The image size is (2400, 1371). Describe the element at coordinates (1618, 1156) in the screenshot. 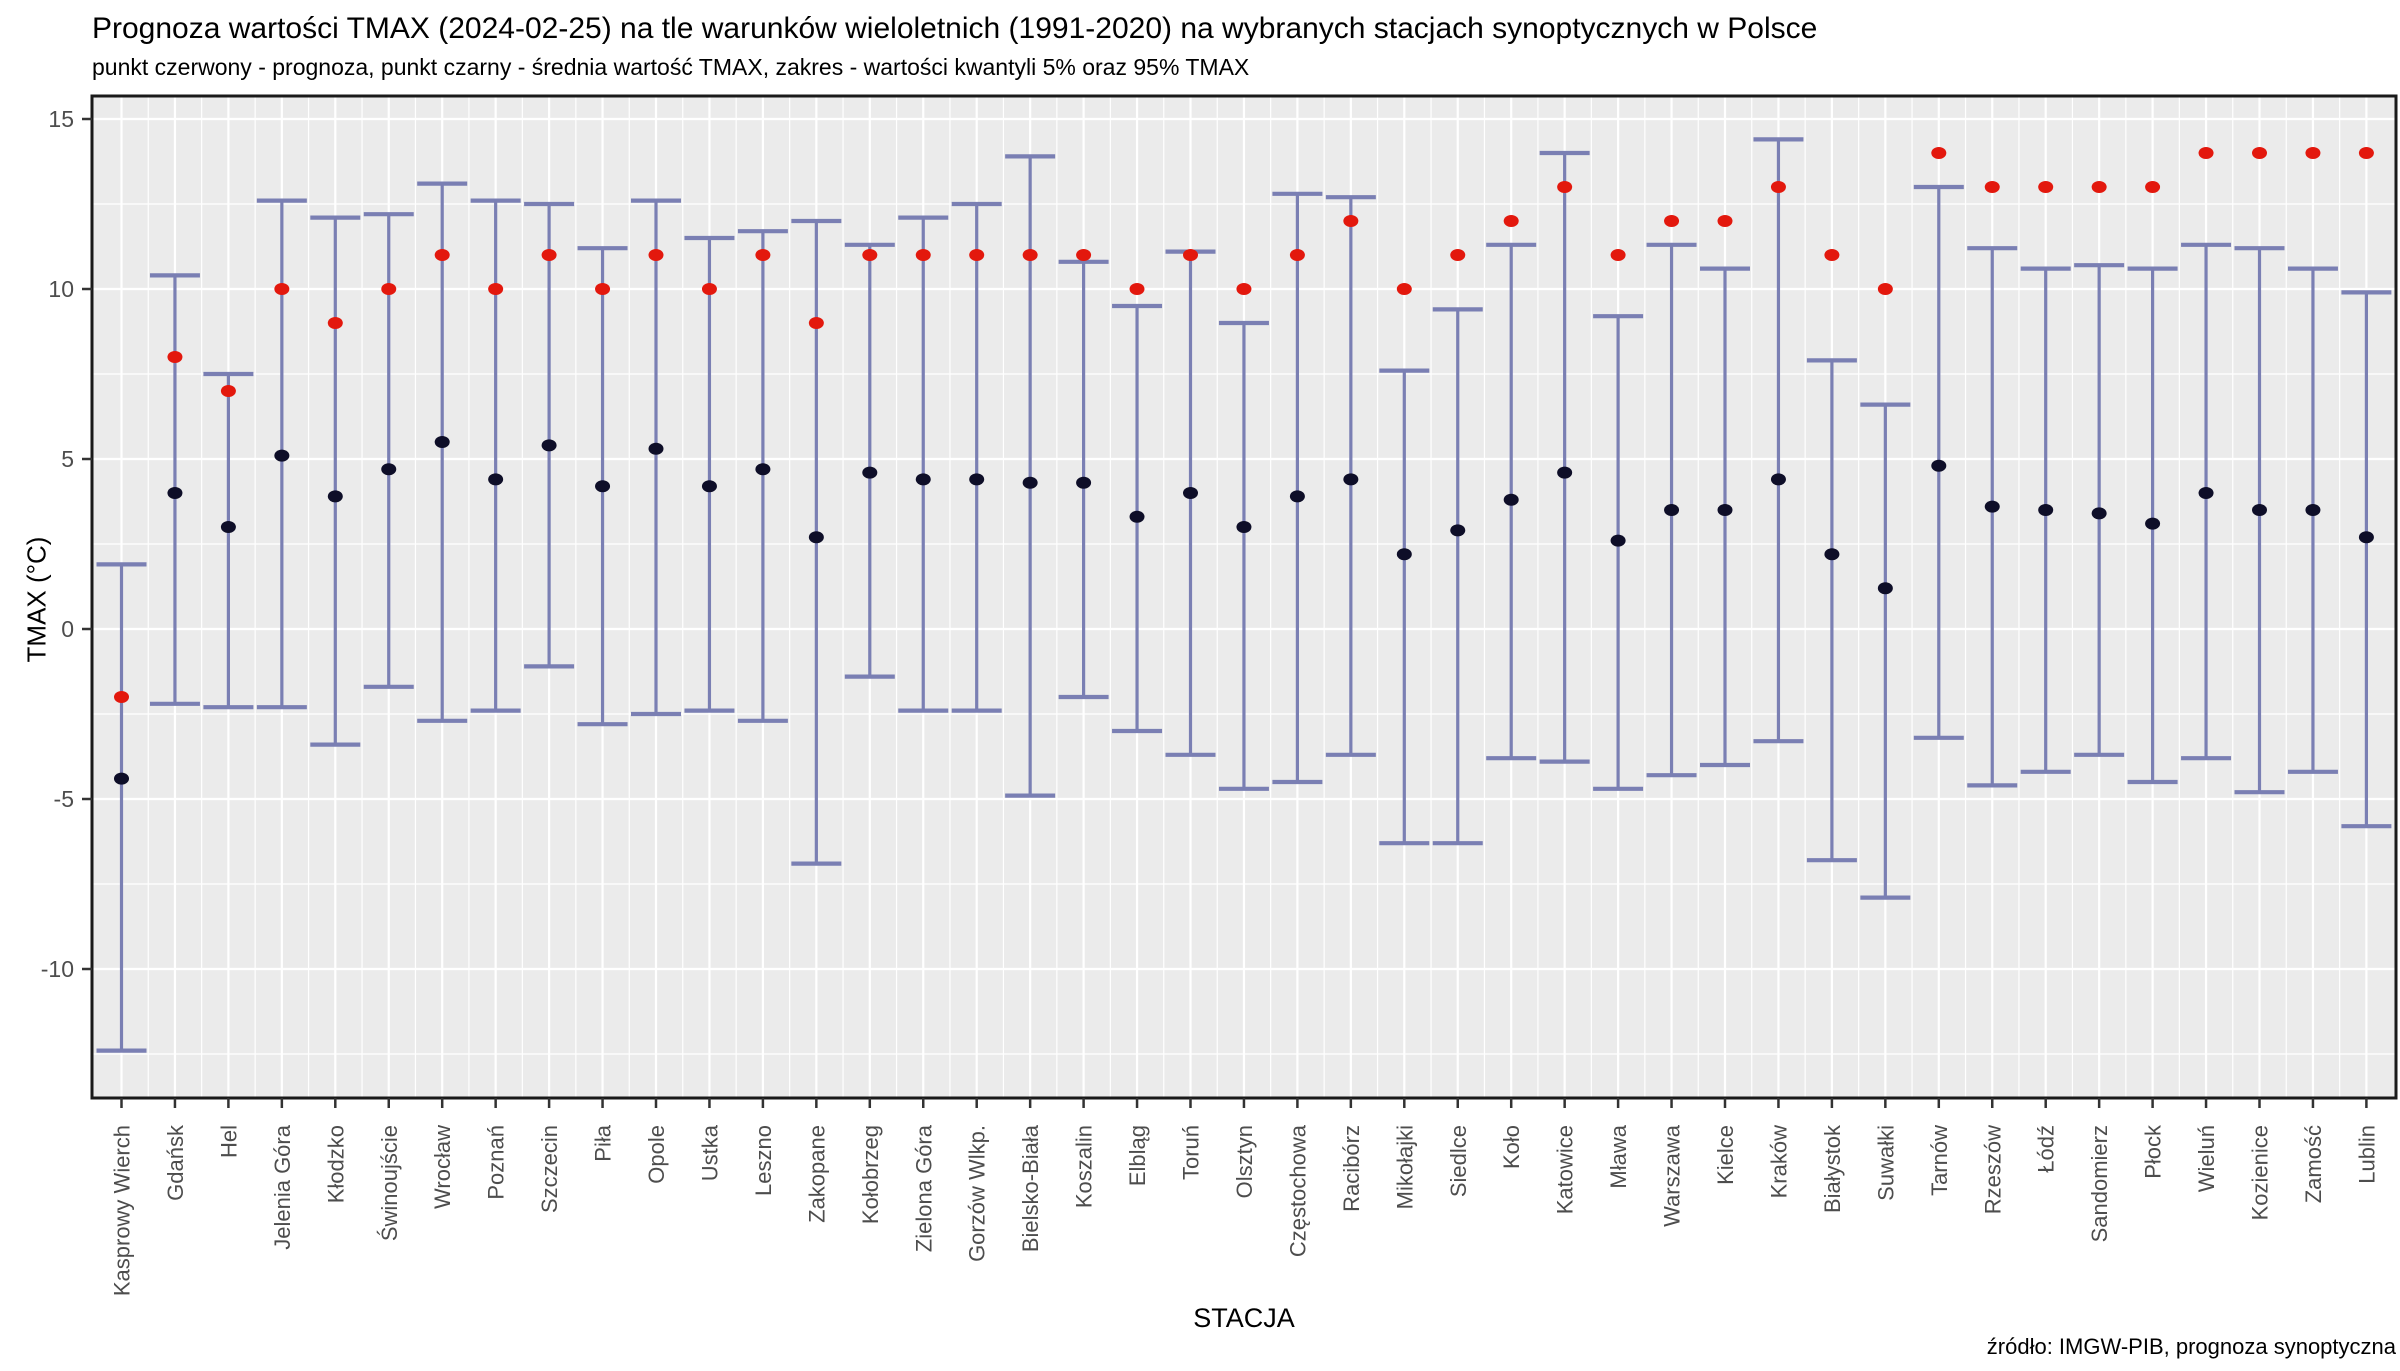

I see `station-label: Mława` at that location.